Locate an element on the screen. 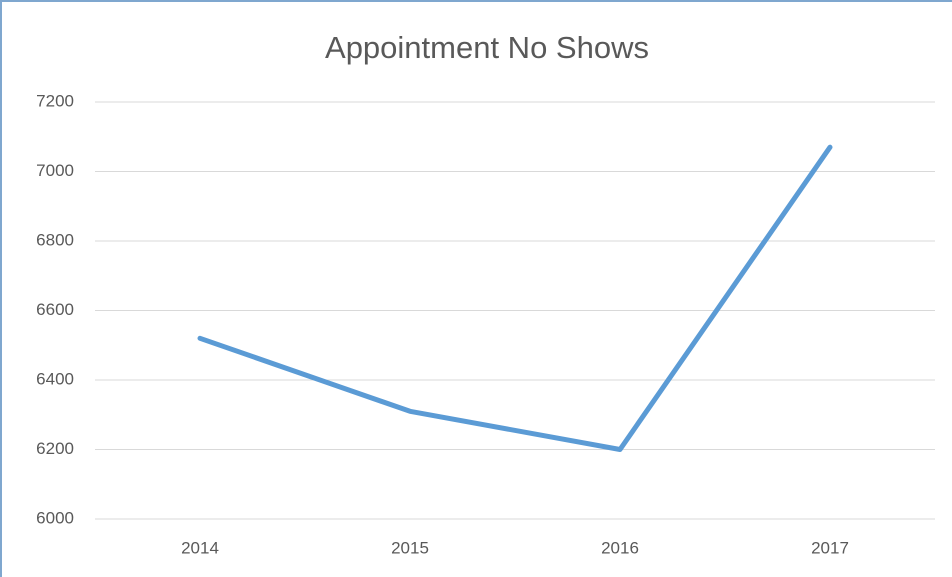  x-tick-label: 2017 is located at coordinates (830, 547).